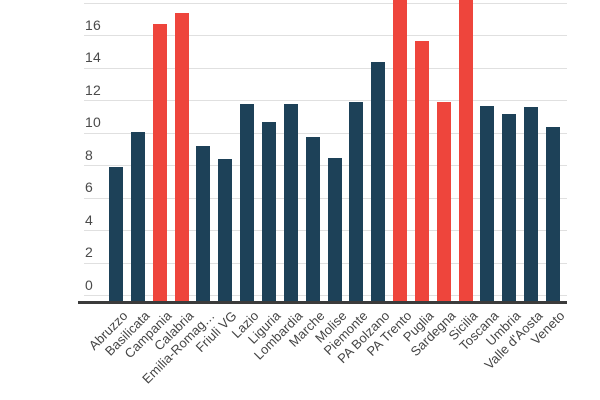 The image size is (600, 400). I want to click on y-axis-tick-label: 12, so click(93, 89).